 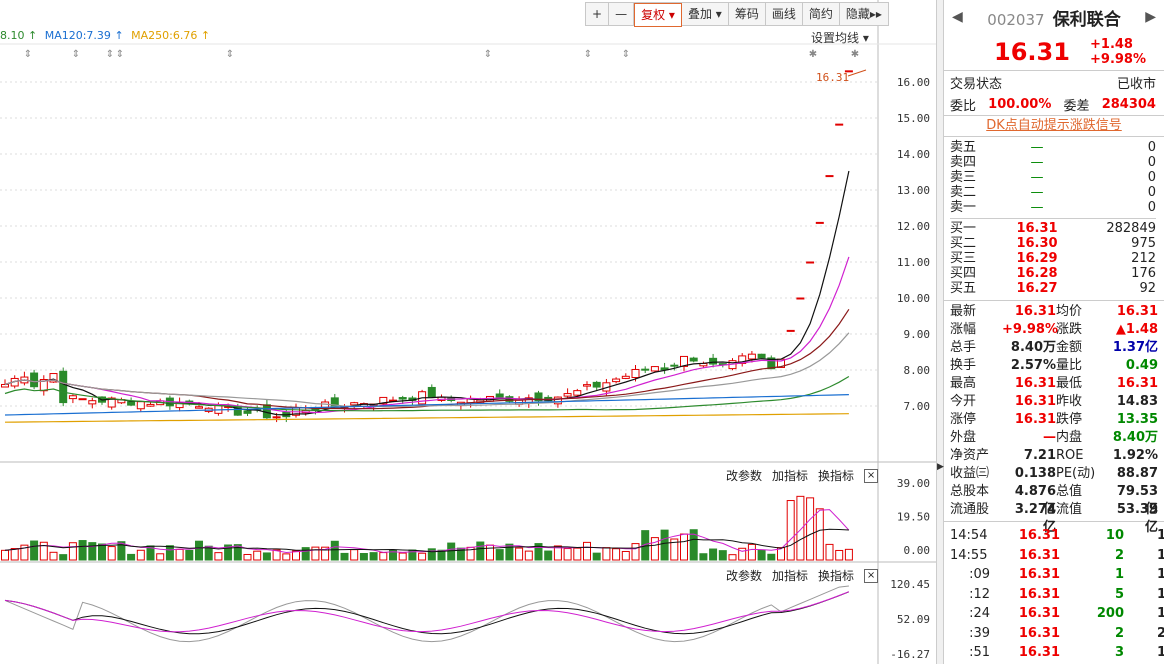 What do you see at coordinates (857, 14) in the screenshot?
I see `hide-label: 隐藏` at bounding box center [857, 14].